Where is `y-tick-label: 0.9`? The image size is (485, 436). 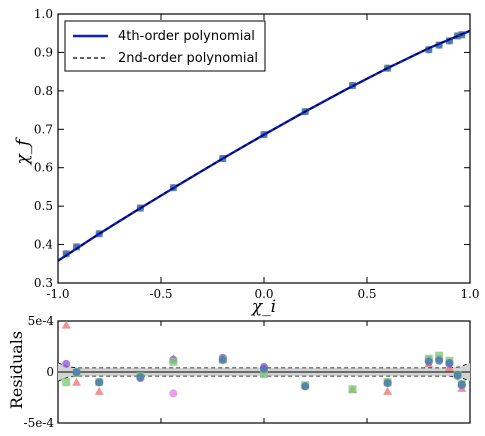 y-tick-label: 0.9 is located at coordinates (43, 52).